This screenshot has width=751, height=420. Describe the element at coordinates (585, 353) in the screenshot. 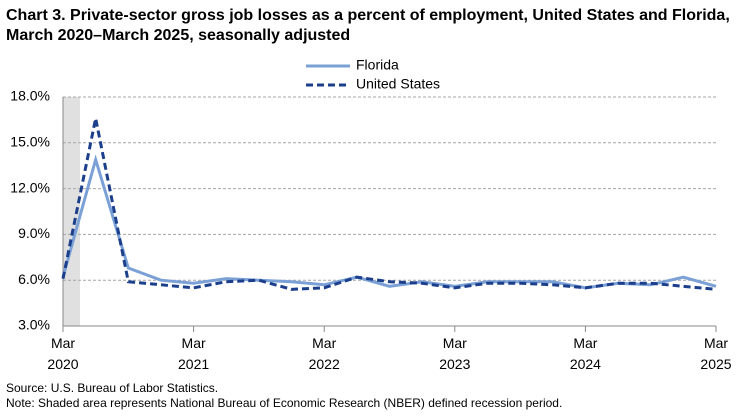

I see `x-tick-label: Mar 2024` at that location.